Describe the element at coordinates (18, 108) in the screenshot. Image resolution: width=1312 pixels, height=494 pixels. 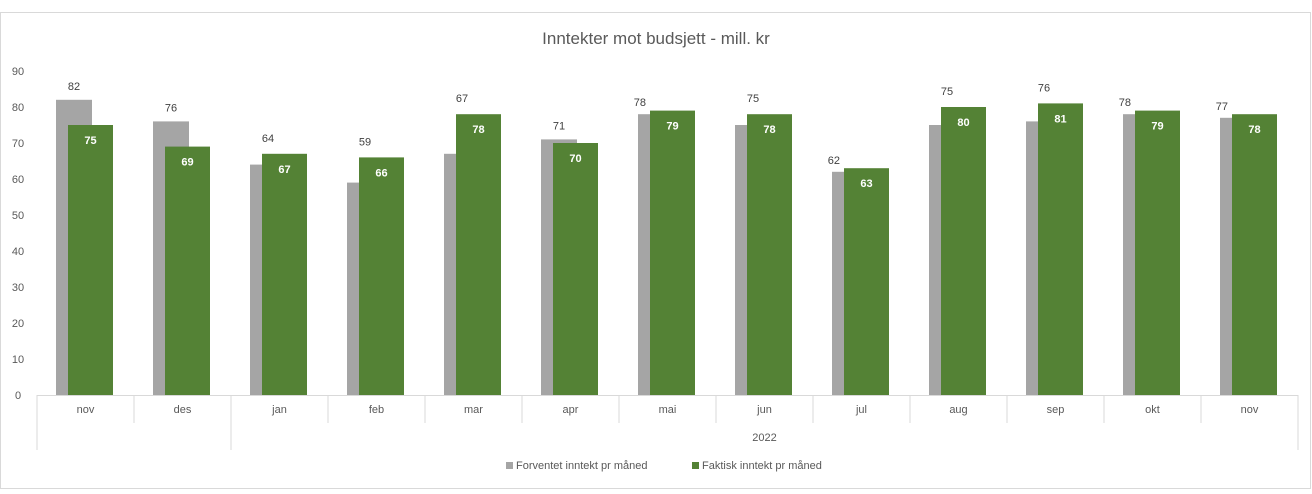
I see `y-tick-label: 80` at that location.